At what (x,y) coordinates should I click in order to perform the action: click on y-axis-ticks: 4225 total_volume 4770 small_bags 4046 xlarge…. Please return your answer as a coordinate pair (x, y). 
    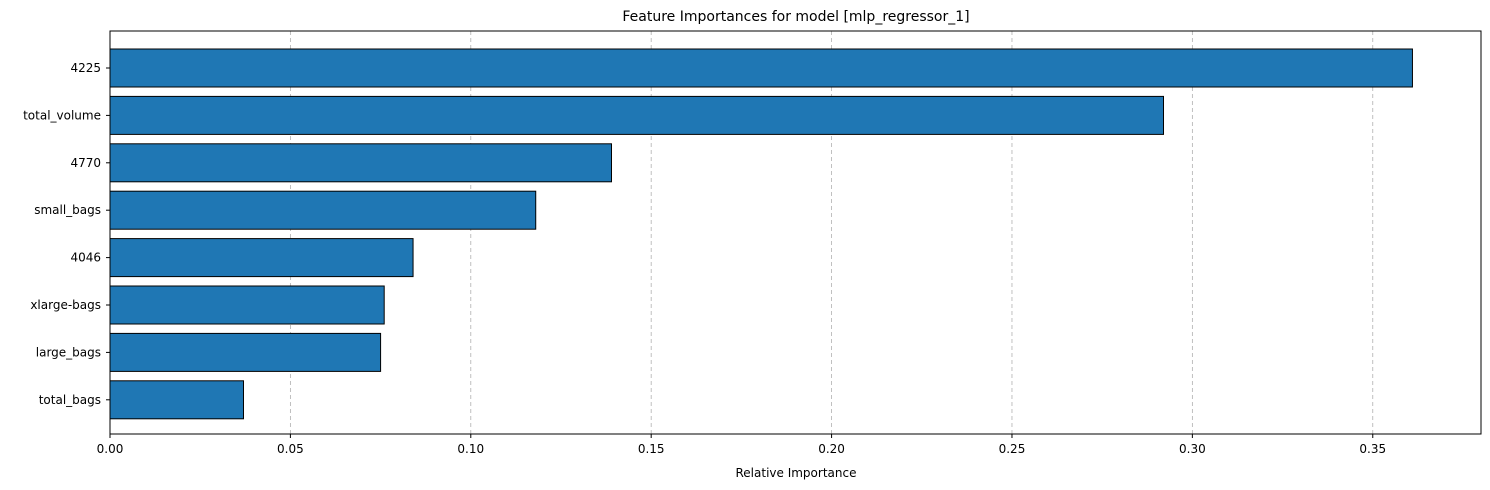
    Looking at the image, I should click on (66, 234).